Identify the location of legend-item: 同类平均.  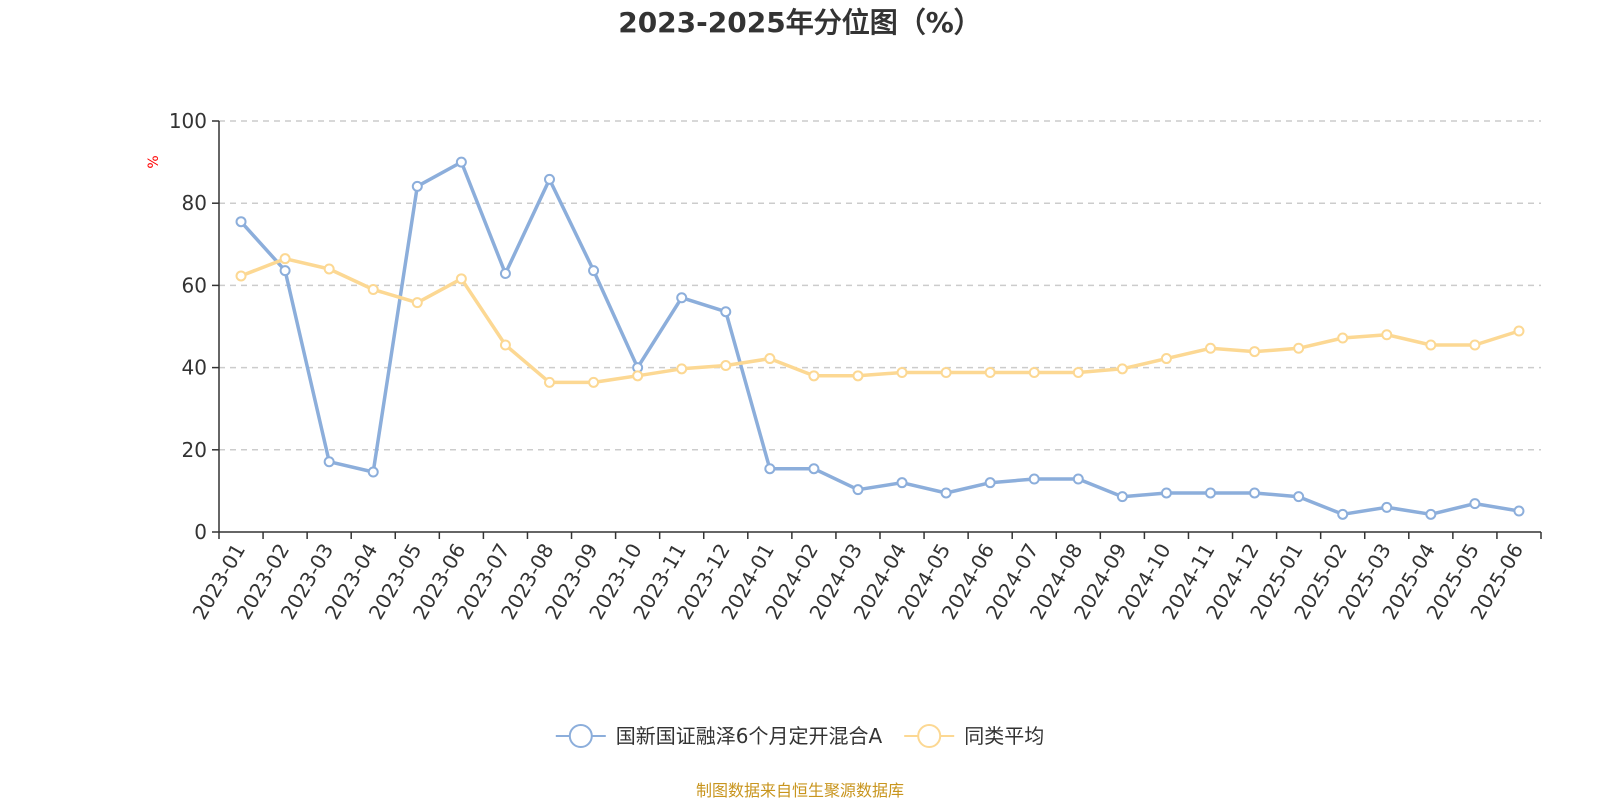
(974, 736).